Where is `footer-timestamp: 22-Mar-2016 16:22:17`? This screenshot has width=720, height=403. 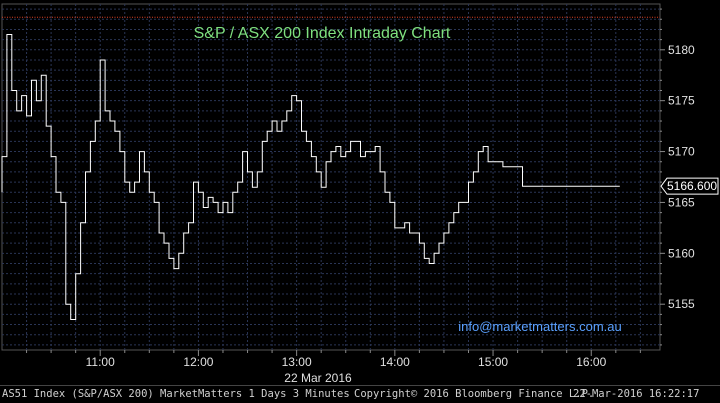
footer-timestamp: 22-Mar-2016 16:22:17 is located at coordinates (636, 394).